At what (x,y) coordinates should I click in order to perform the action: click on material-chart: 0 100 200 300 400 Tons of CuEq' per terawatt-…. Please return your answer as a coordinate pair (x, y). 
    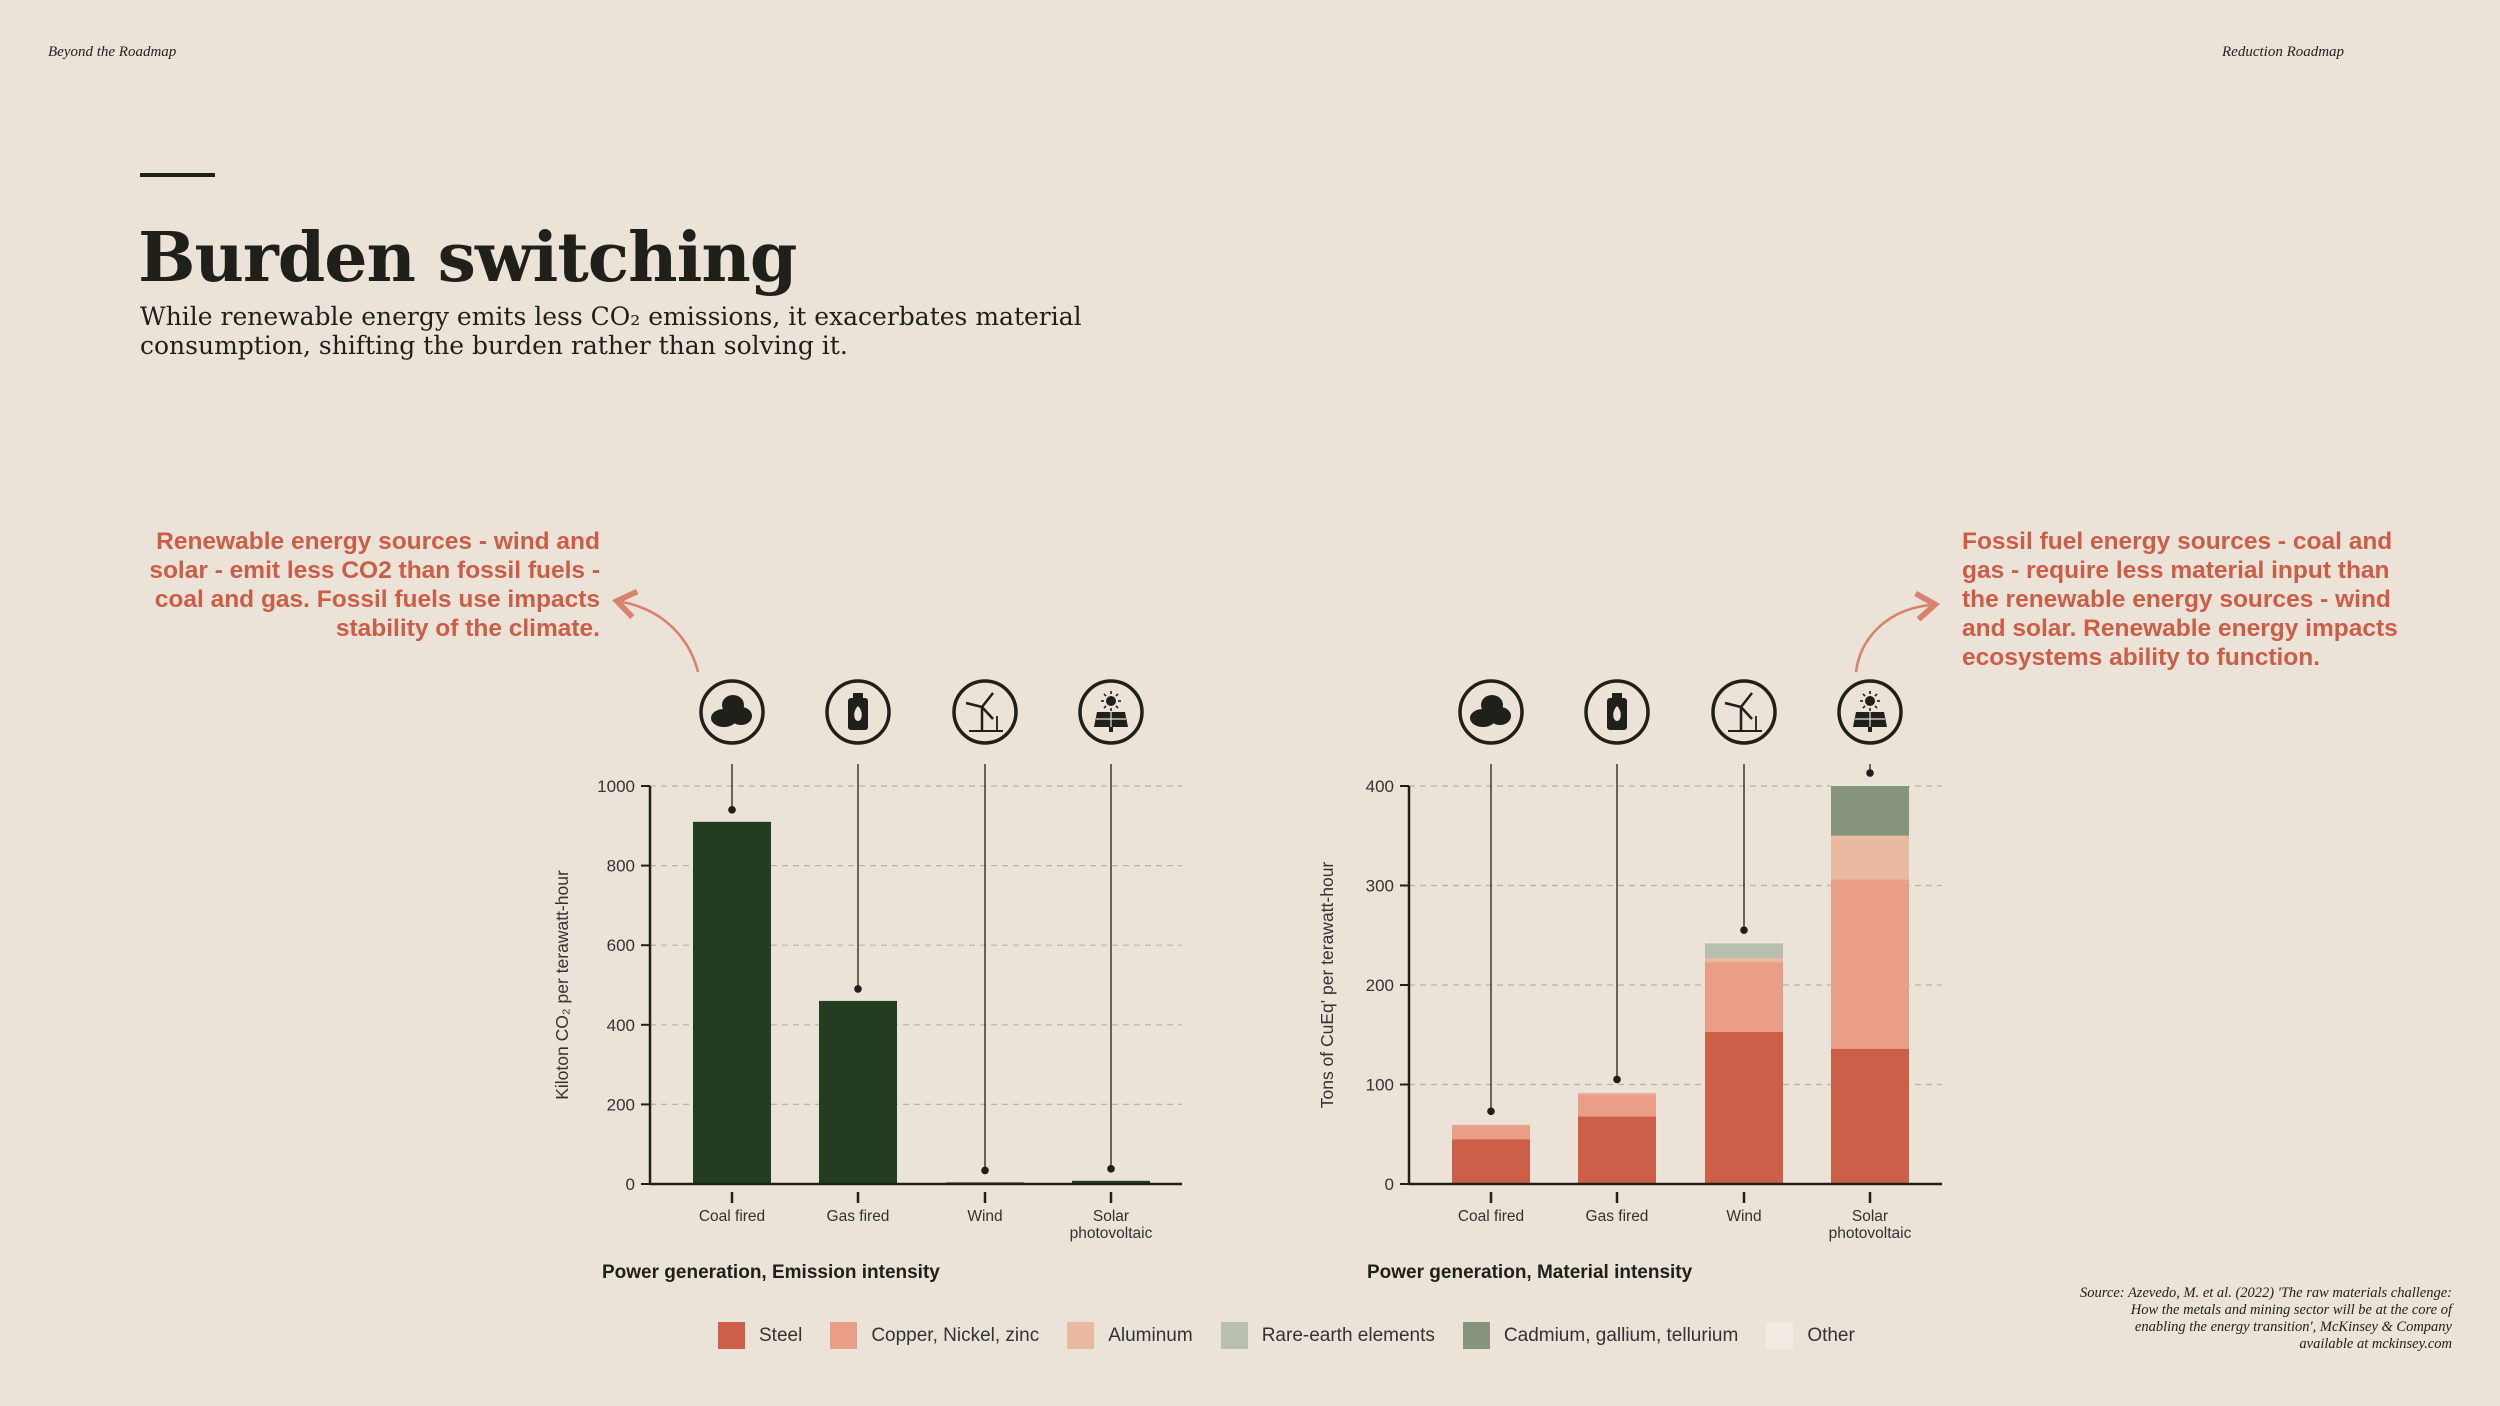
    Looking at the image, I should click on (1629, 960).